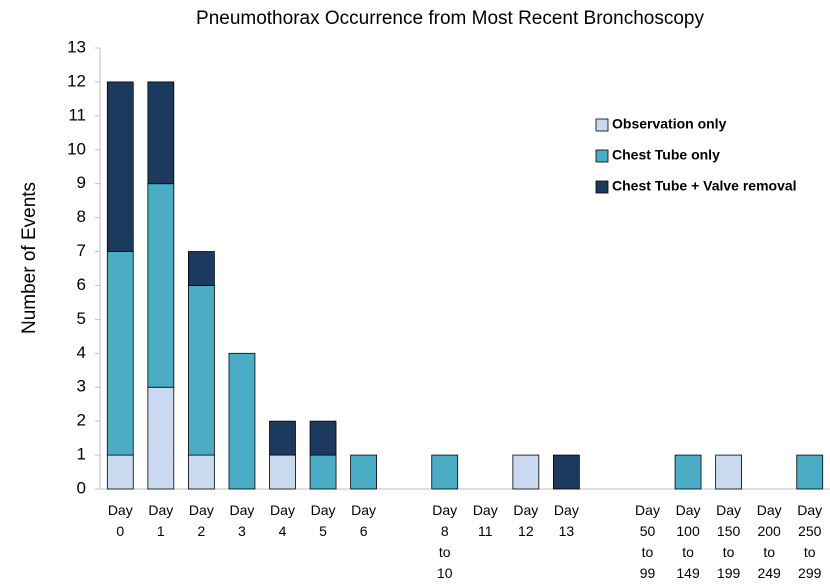 The height and width of the screenshot is (584, 830). I want to click on y-tick-label: 3, so click(81, 386).